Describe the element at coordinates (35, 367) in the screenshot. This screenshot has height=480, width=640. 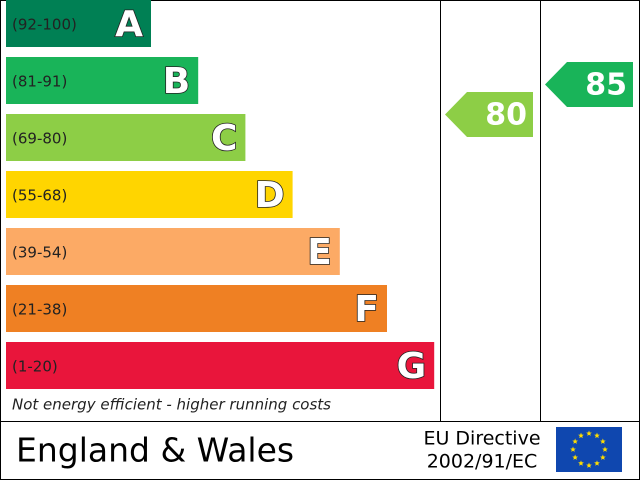
I see `band-range: (1-20)` at that location.